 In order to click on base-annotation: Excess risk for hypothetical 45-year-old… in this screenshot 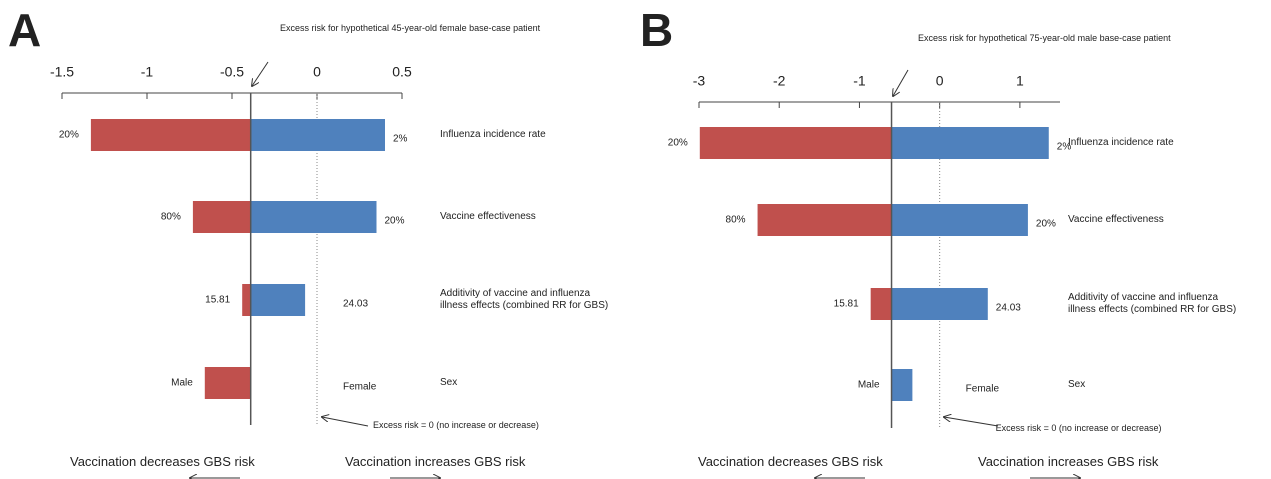, I will do `click(410, 28)`.